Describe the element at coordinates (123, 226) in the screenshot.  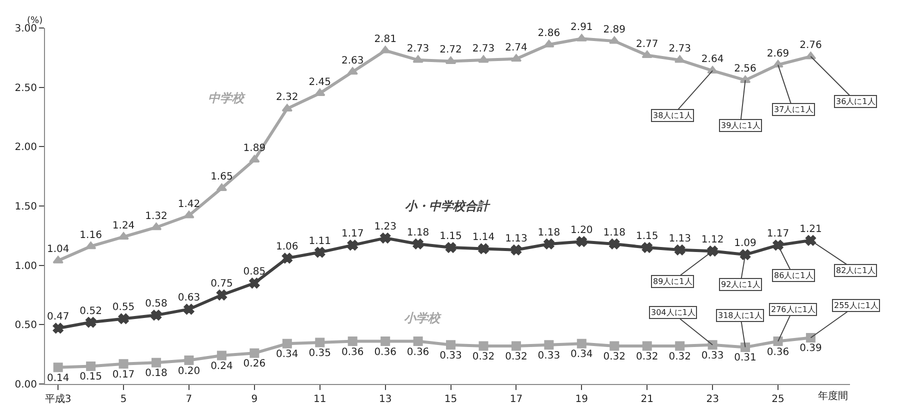
I see `data-label: 1.24` at that location.